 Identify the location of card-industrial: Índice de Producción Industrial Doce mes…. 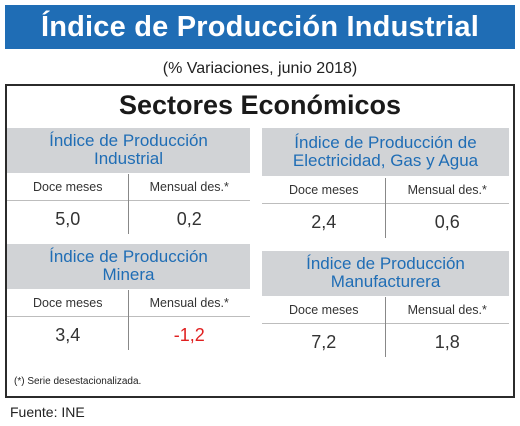
(128, 182).